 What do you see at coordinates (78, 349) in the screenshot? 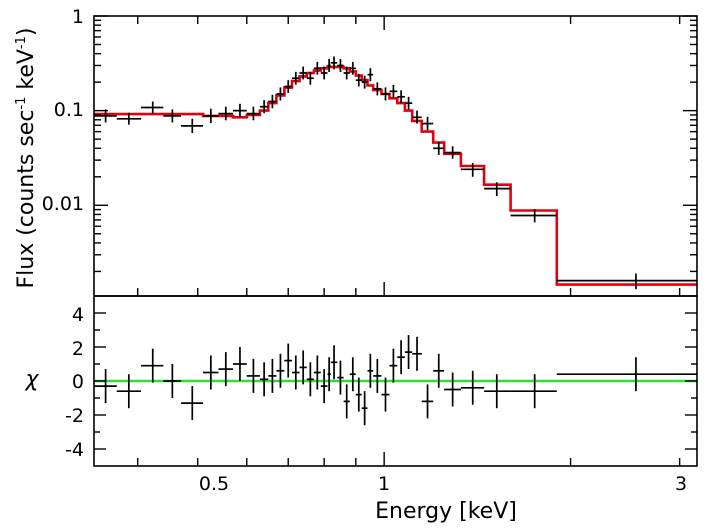
I see `residual-y-tick-label: 2` at bounding box center [78, 349].